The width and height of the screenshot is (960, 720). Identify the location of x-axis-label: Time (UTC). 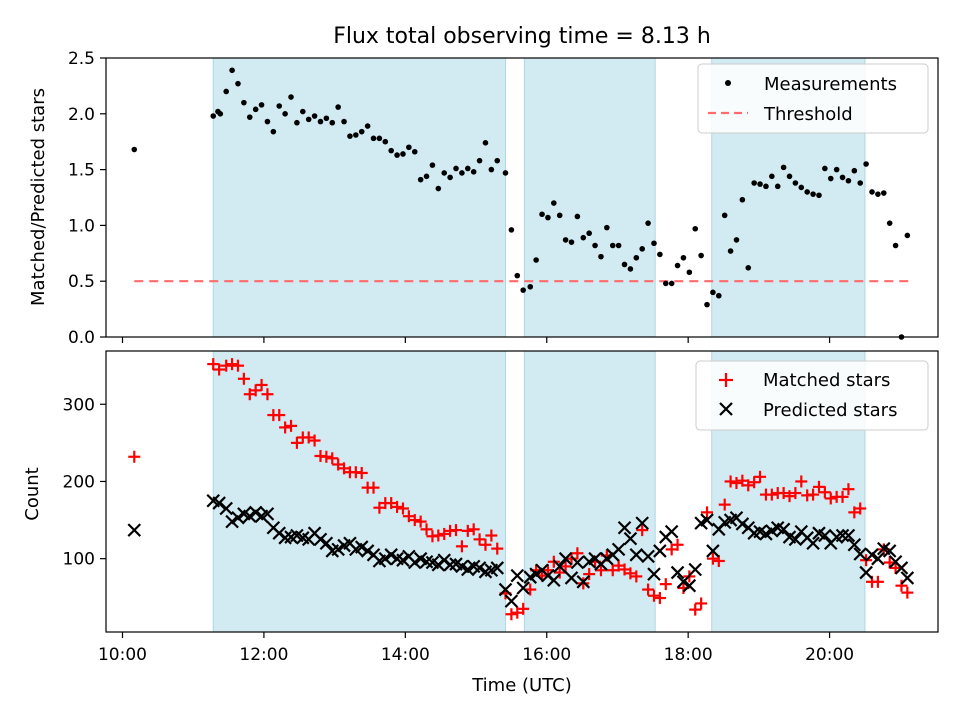
(521, 685).